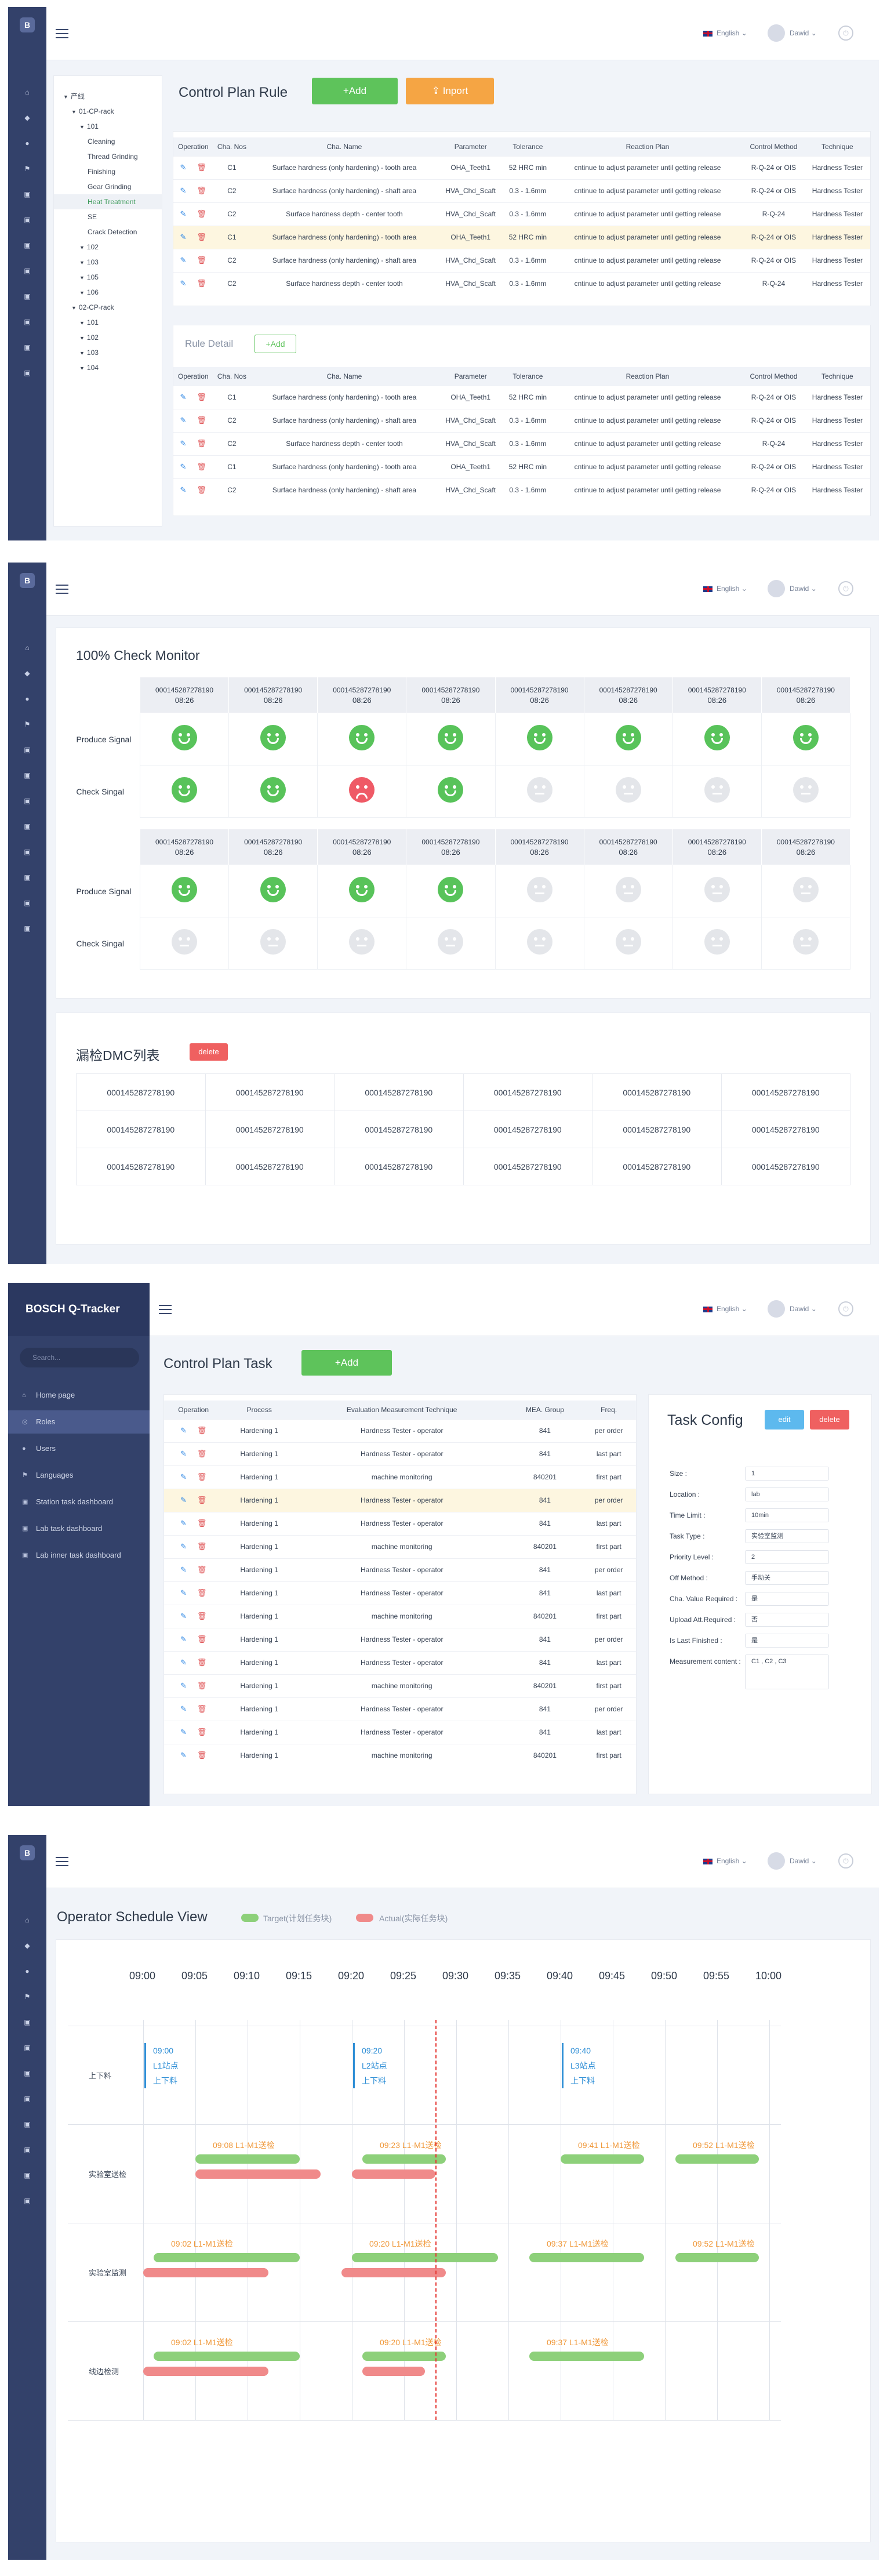 The width and height of the screenshot is (887, 2576). Describe the element at coordinates (276, 344) in the screenshot. I see `add-detail-button: +Add` at that location.